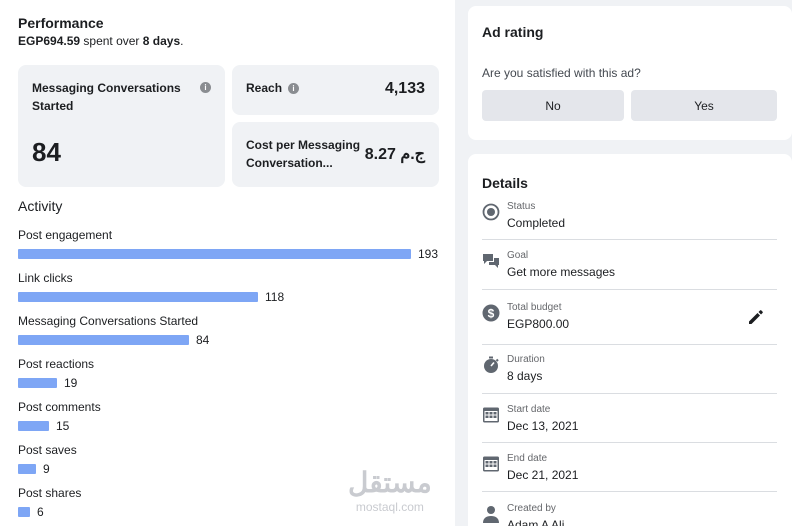 This screenshot has height=526, width=792. What do you see at coordinates (543, 475) in the screenshot?
I see `detail-value: Dec 21, 2021` at bounding box center [543, 475].